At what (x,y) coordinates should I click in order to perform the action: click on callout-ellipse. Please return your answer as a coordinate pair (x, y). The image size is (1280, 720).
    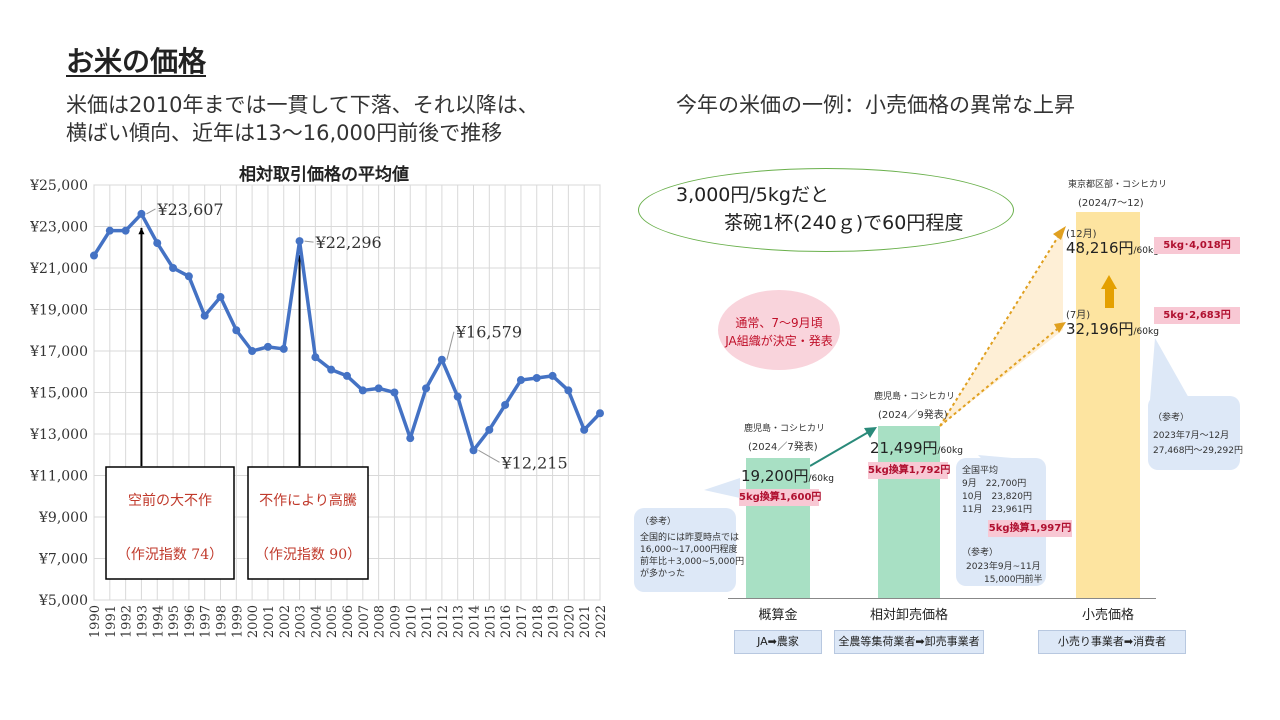
    Looking at the image, I should click on (826, 210).